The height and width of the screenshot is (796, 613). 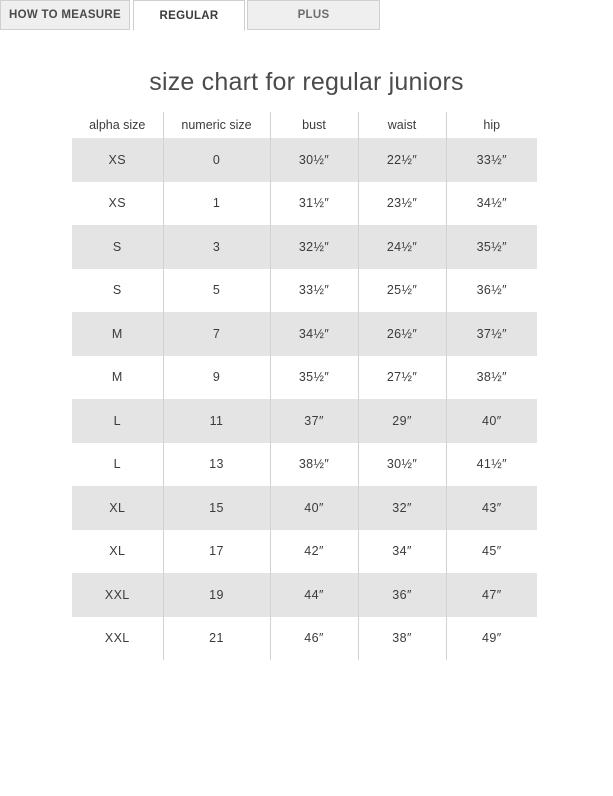 I want to click on cell-waist: 38″, so click(x=401, y=638).